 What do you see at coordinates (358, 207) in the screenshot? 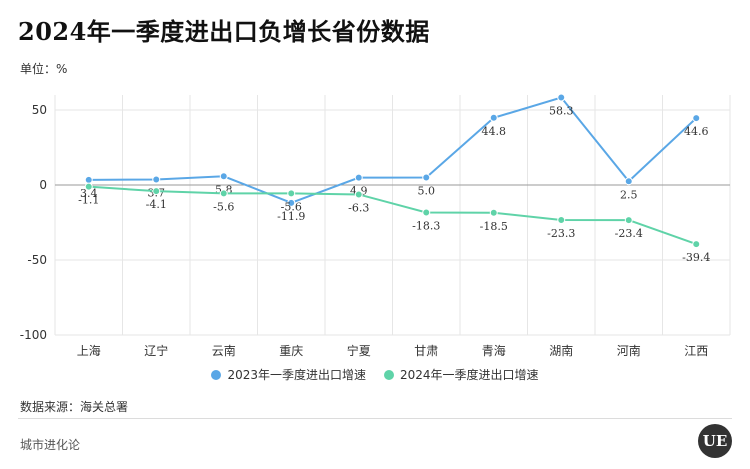
I see `data-label-1: -6.3` at bounding box center [358, 207].